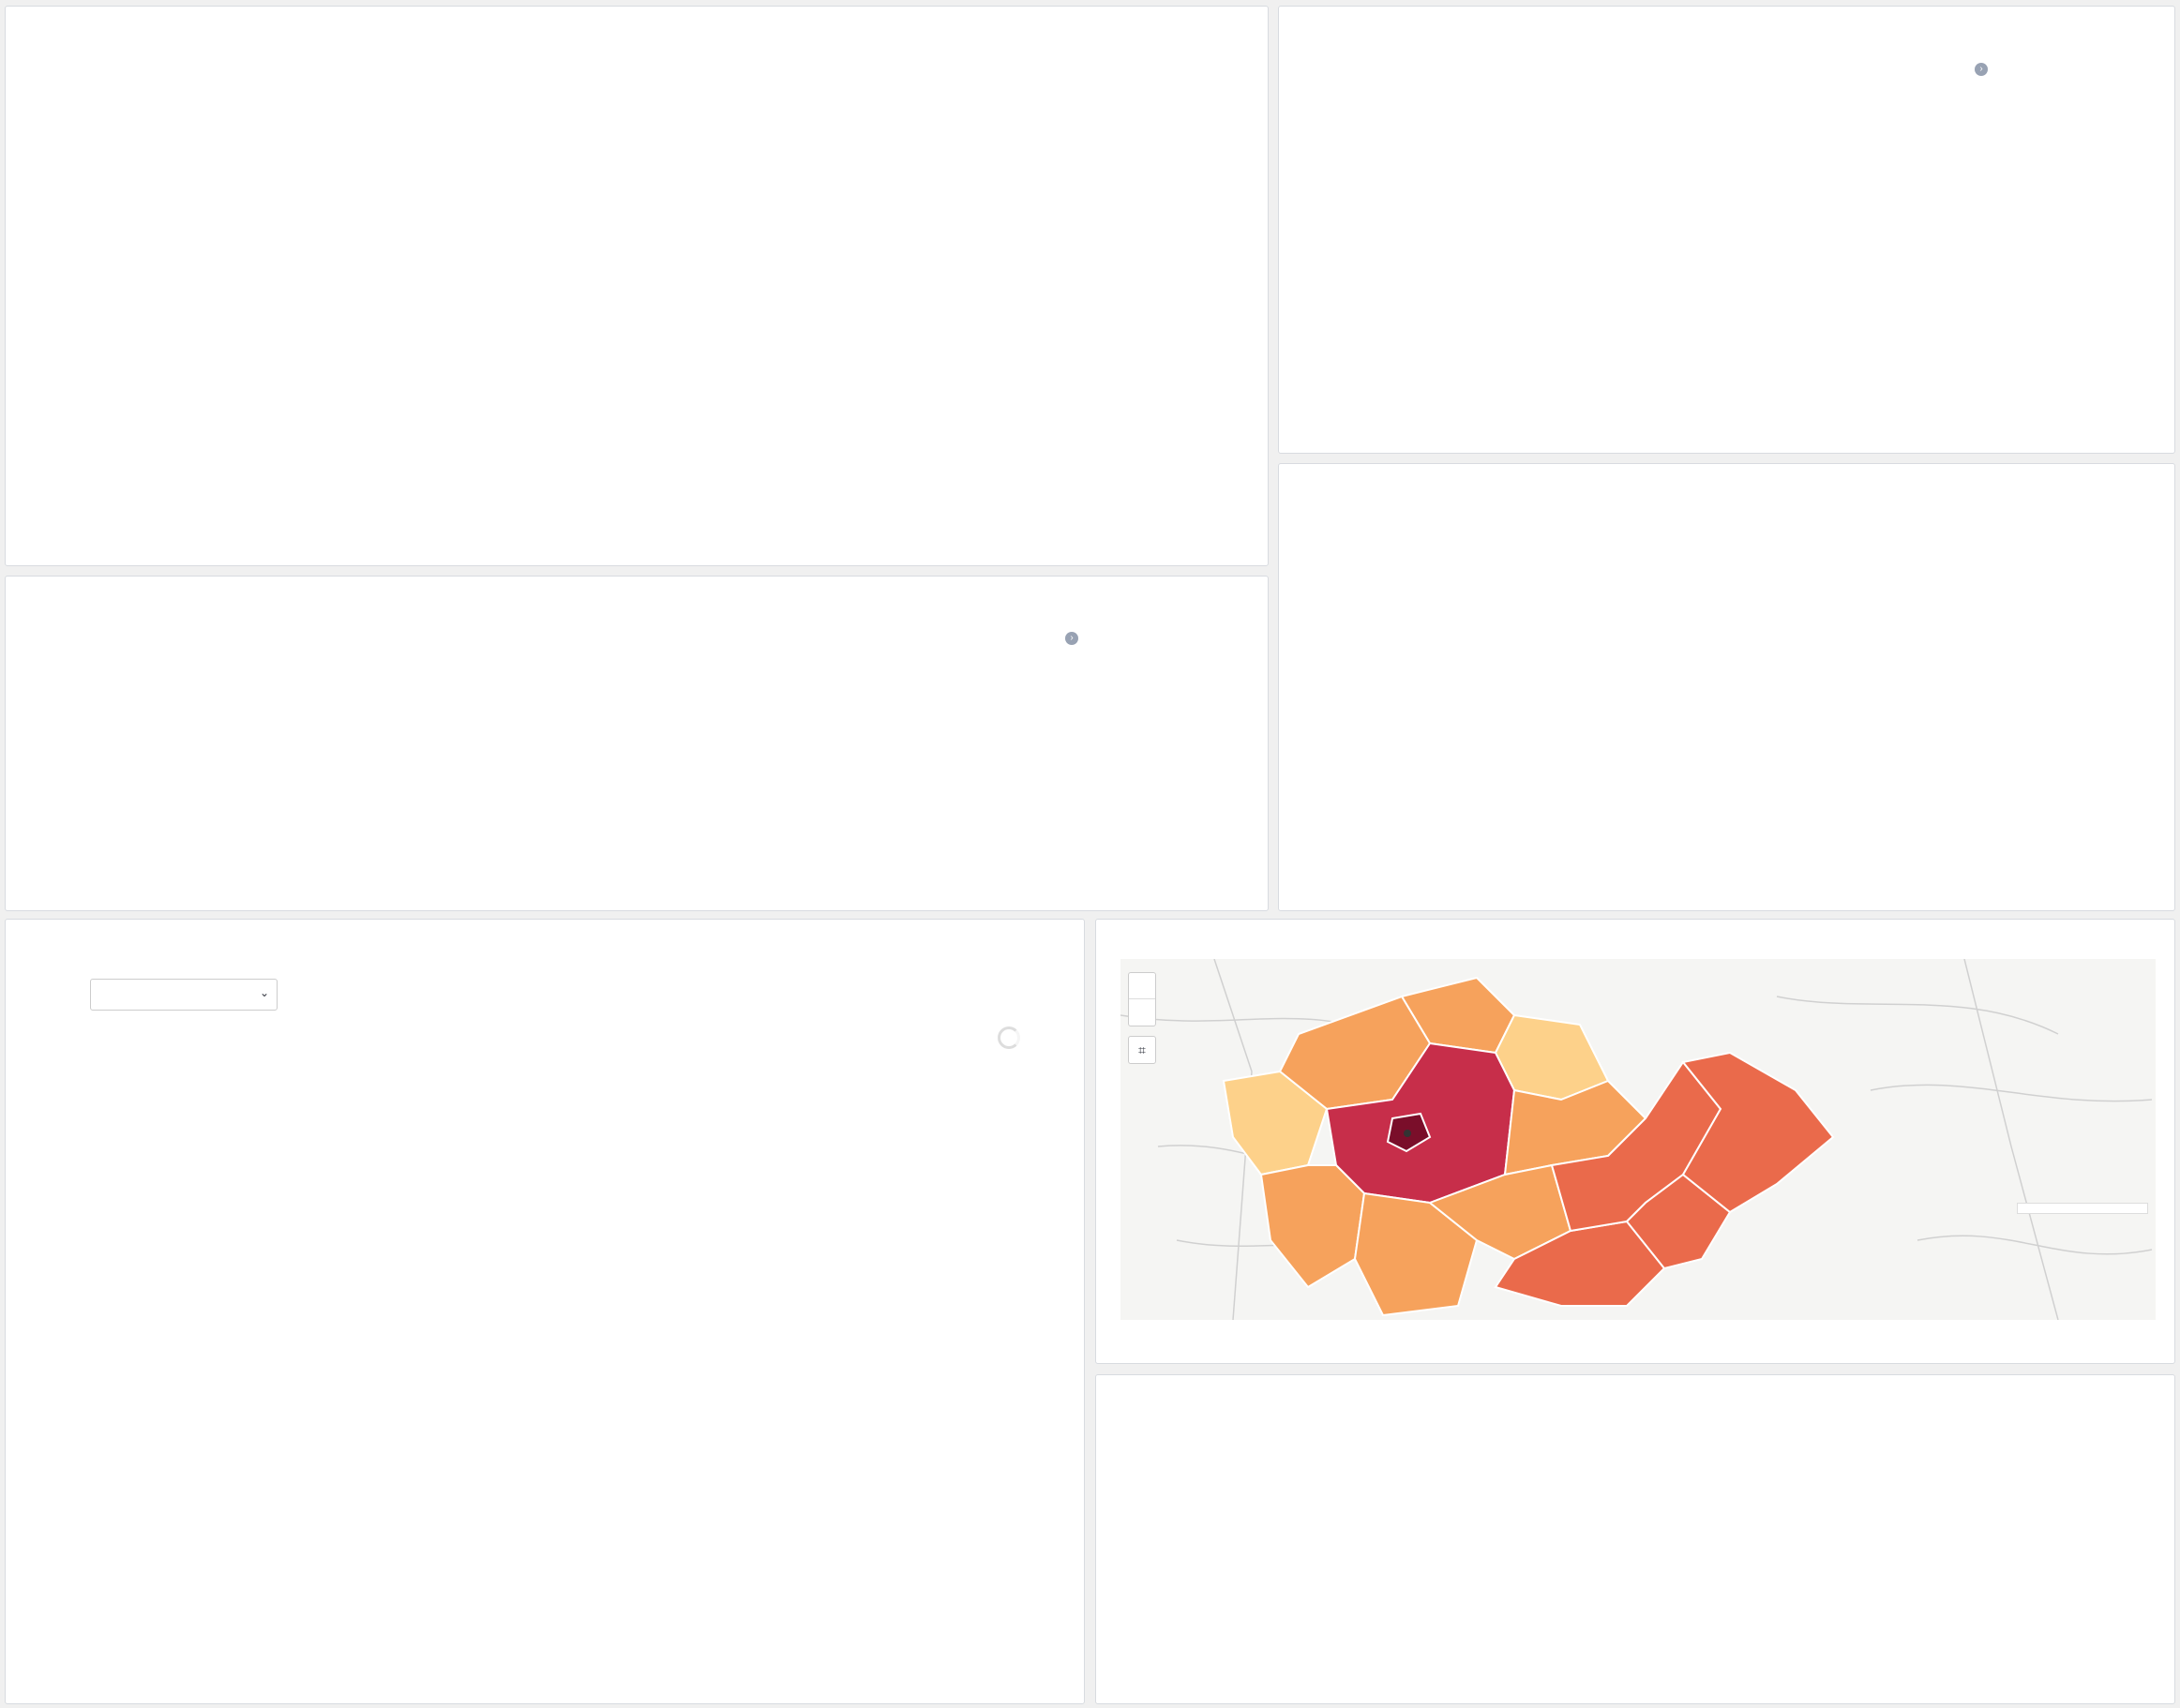 The width and height of the screenshot is (2180, 1708). Describe the element at coordinates (1726, 687) in the screenshot. I see `wordcloud-panel` at that location.